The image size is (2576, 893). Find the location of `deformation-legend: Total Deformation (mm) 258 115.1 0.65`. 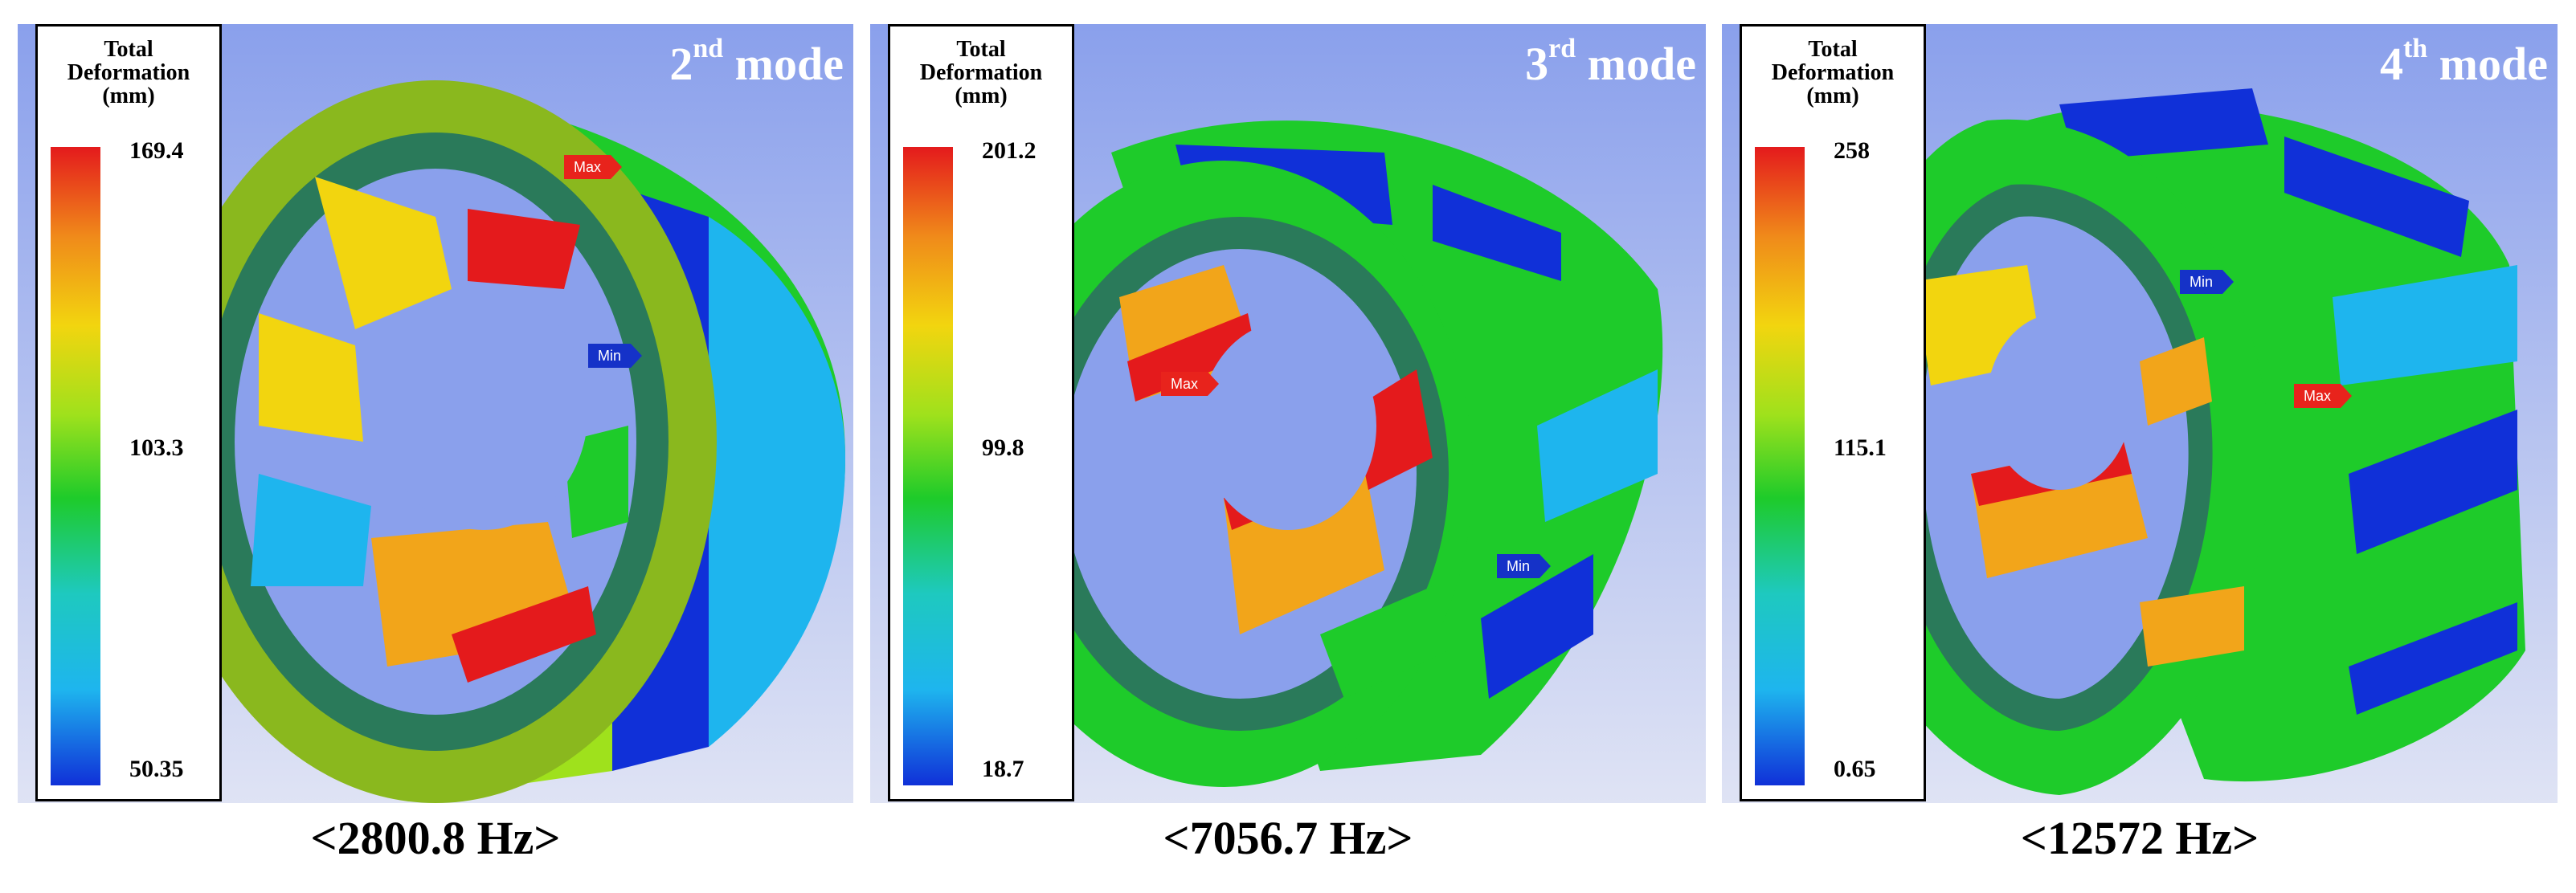

deformation-legend: Total Deformation (mm) 258 115.1 0.65 is located at coordinates (1833, 412).